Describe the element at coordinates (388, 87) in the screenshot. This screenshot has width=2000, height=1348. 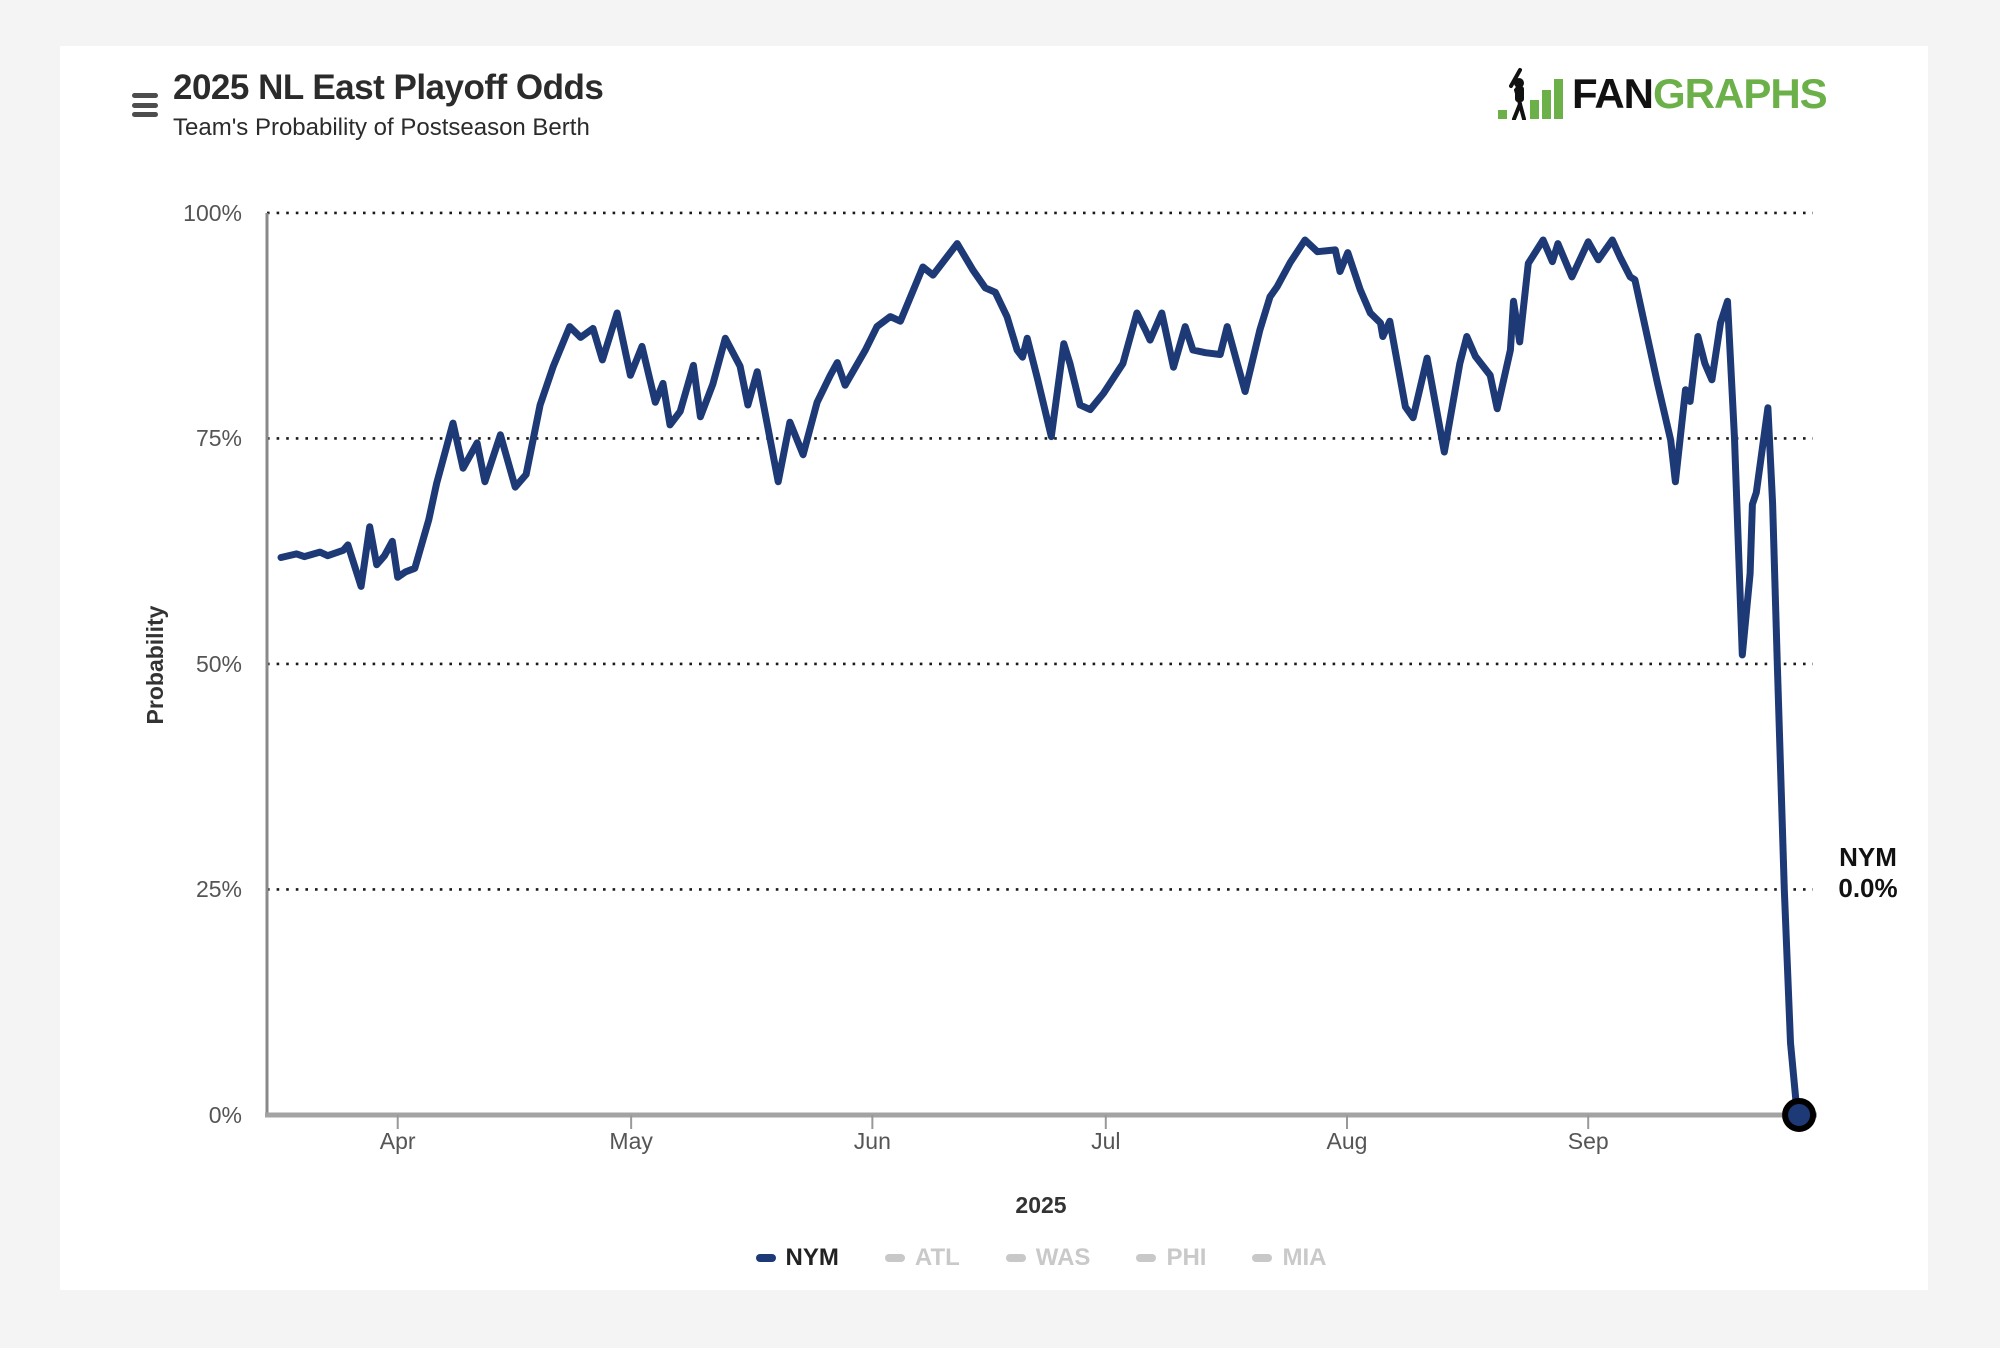
I see `page-title: 2025 NL East Playoff Odds` at that location.